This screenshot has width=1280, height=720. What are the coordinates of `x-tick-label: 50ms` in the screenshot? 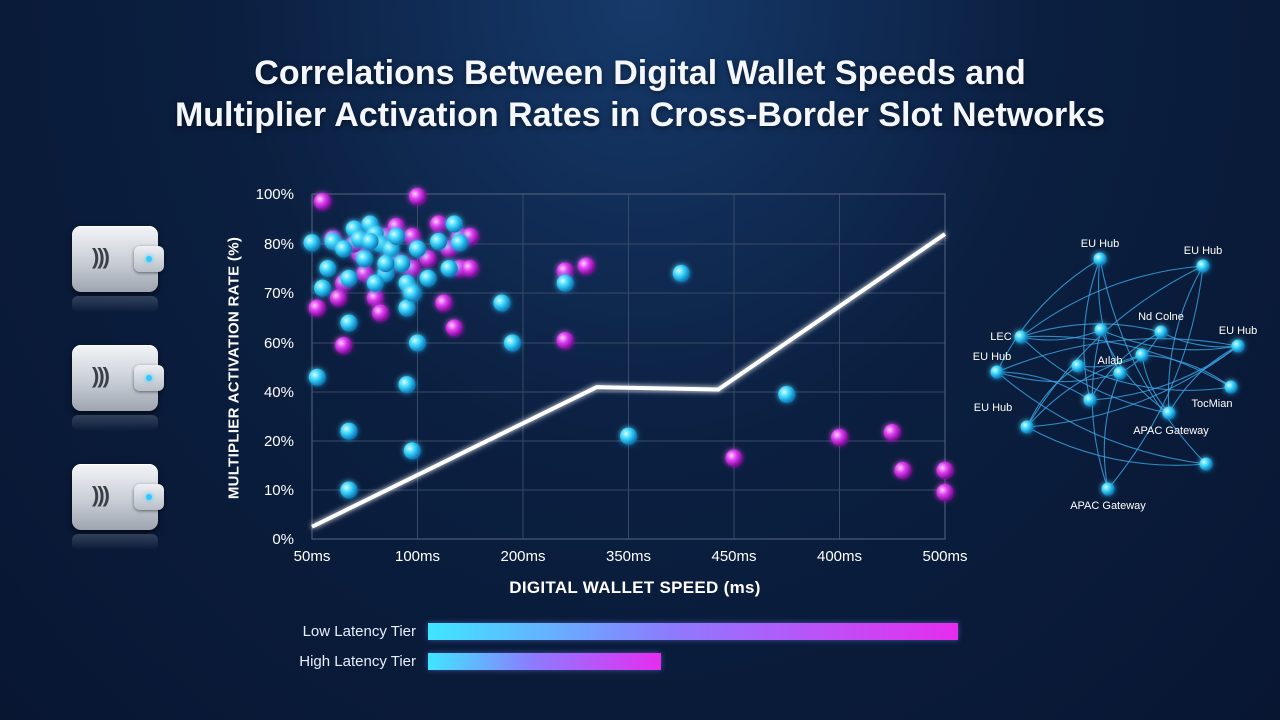 It's located at (312, 556).